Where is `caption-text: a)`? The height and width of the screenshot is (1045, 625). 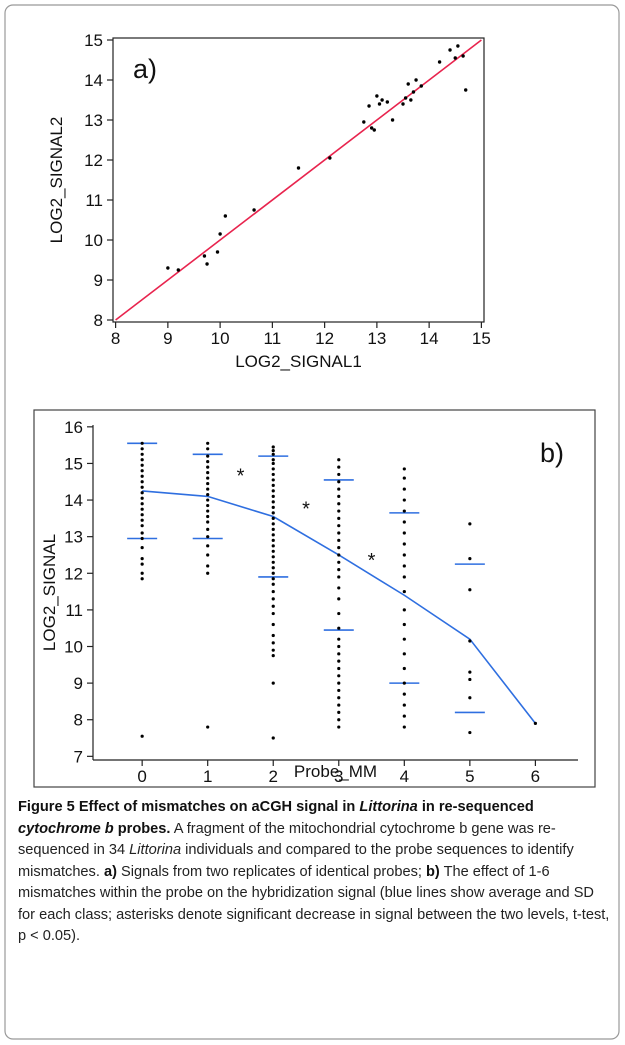 caption-text: a) is located at coordinates (110, 871).